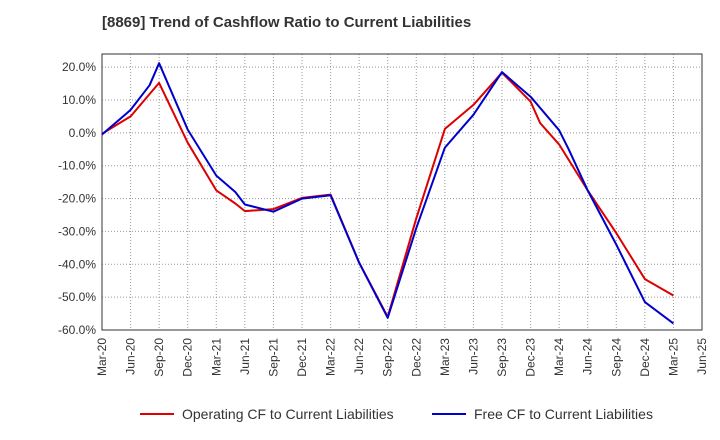  What do you see at coordinates (473, 356) in the screenshot?
I see `x-tick-label: Jun-23` at bounding box center [473, 356].